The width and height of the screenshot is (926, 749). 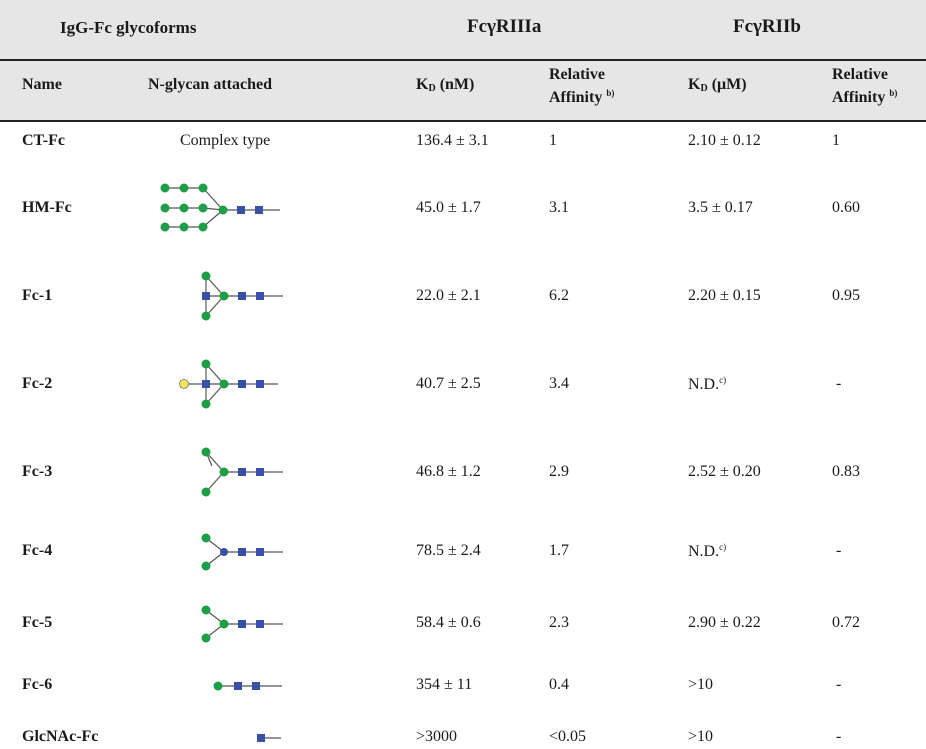 What do you see at coordinates (724, 295) in the screenshot?
I see `kd-fcgr2b-value: 2.20 ± 0.15` at bounding box center [724, 295].